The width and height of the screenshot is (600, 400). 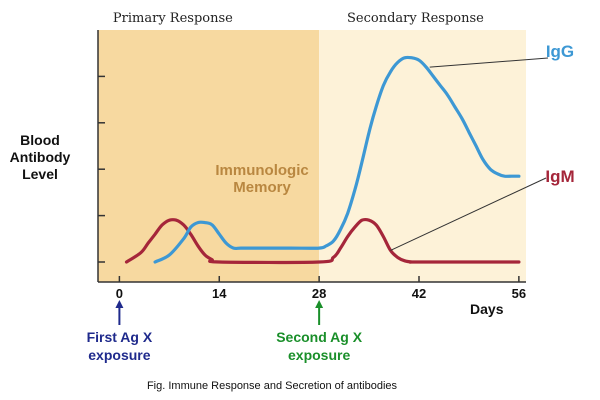 I want to click on y-axis-label: Blood Antibody Level, so click(x=40, y=157).